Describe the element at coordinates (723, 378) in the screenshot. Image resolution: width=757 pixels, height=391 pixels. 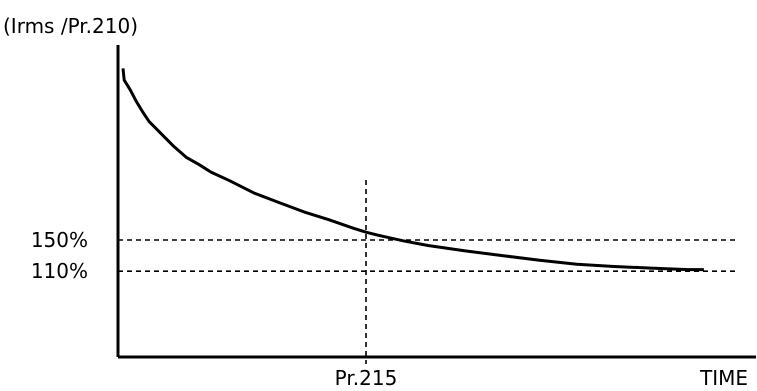
I see `x-axis-label: TIME` at that location.